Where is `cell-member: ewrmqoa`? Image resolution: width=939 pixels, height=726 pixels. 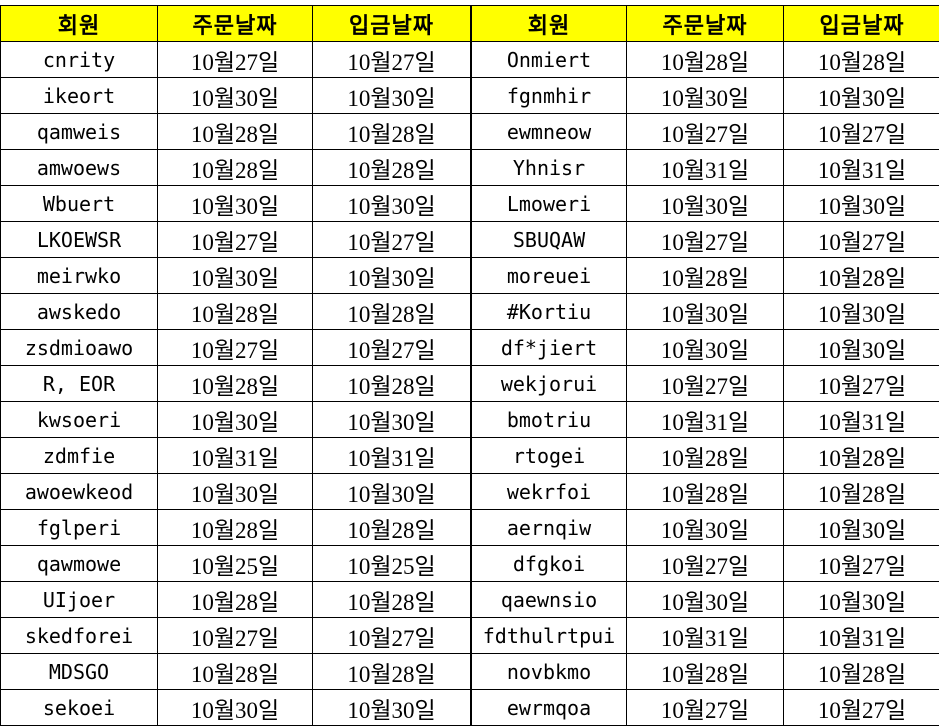
cell-member: ewrmqoa is located at coordinates (549, 708).